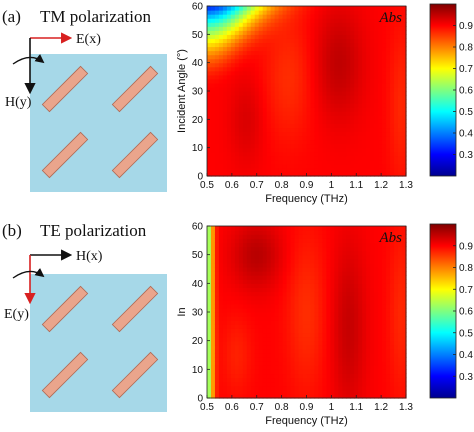 The height and width of the screenshot is (432, 474). What do you see at coordinates (443, 90) in the screenshot?
I see `colorbar` at bounding box center [443, 90].